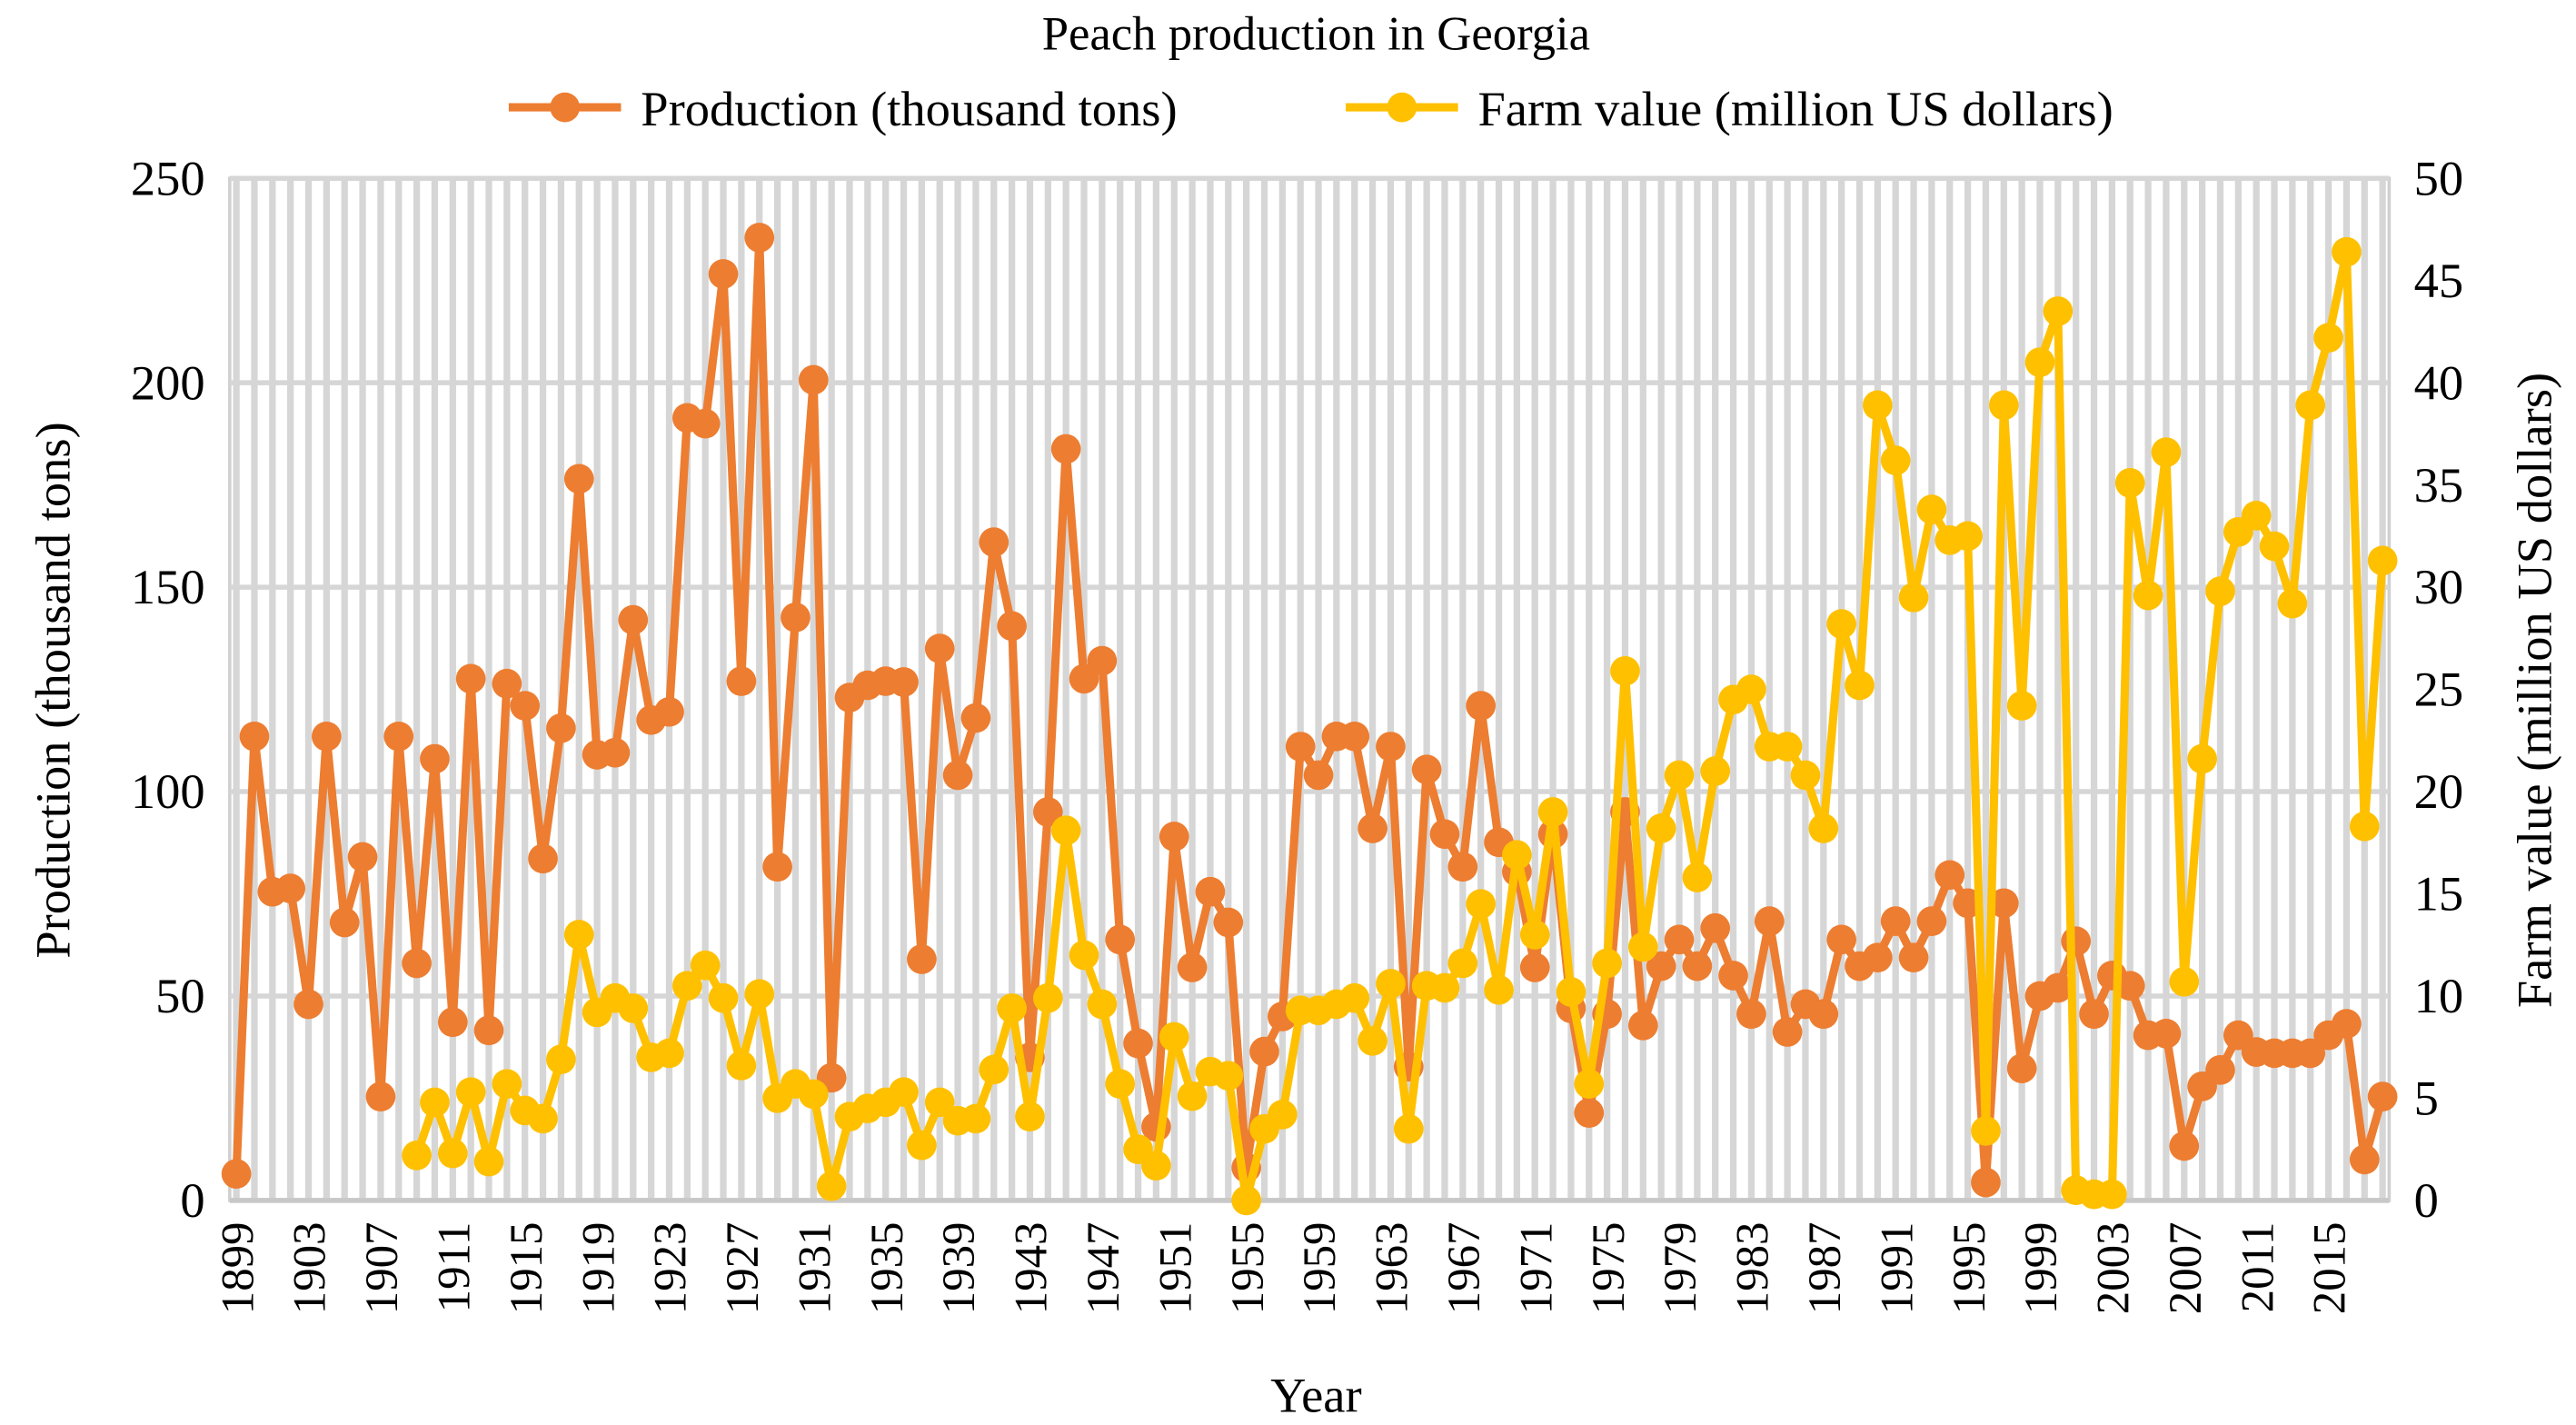  I want to click on x-tick-label: 2015, so click(2330, 1268).